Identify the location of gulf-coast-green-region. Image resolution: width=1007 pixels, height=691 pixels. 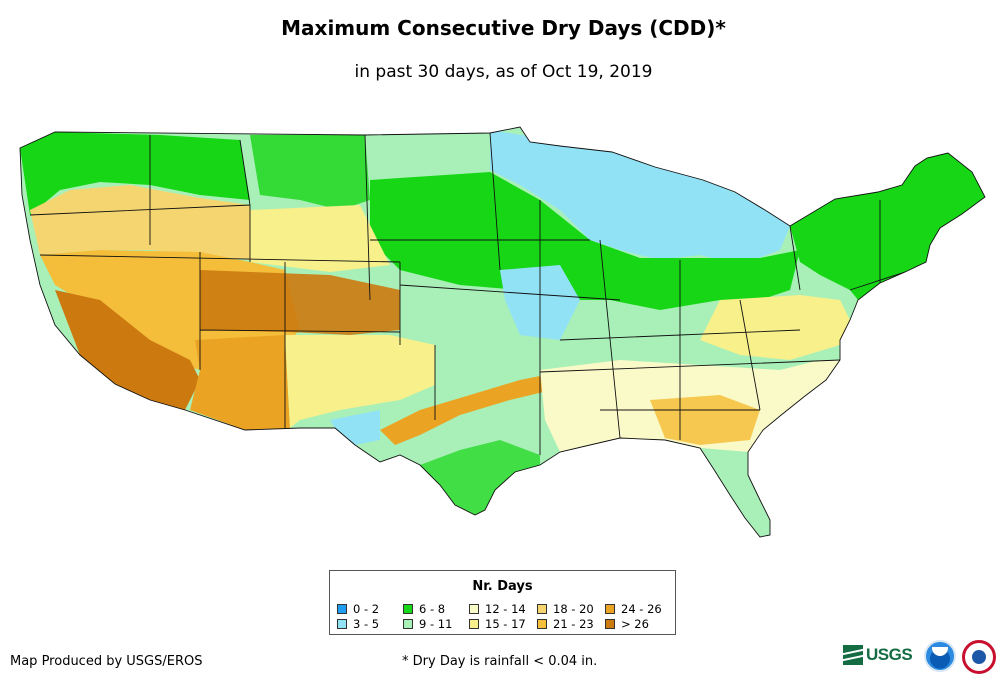
(480, 477).